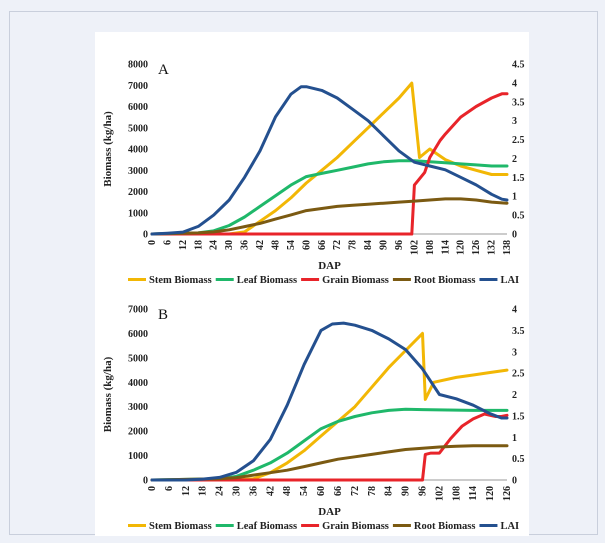 This screenshot has height=543, width=605. Describe the element at coordinates (138, 150) in the screenshot. I see `y-tick-label: 4000` at that location.